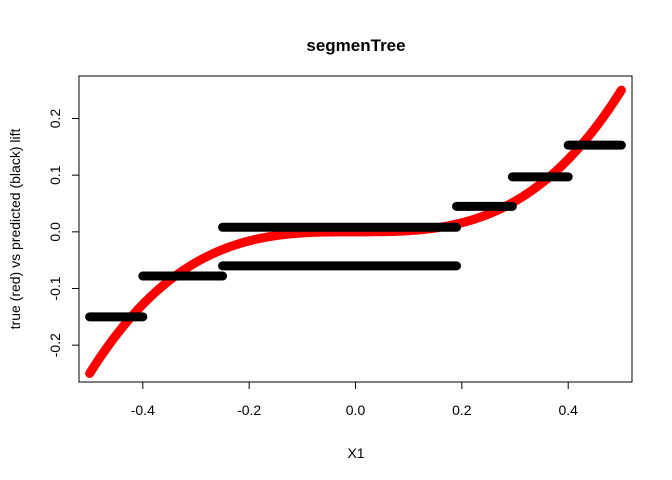 The width and height of the screenshot is (672, 480). I want to click on y-tick-label: -0.2, so click(55, 345).